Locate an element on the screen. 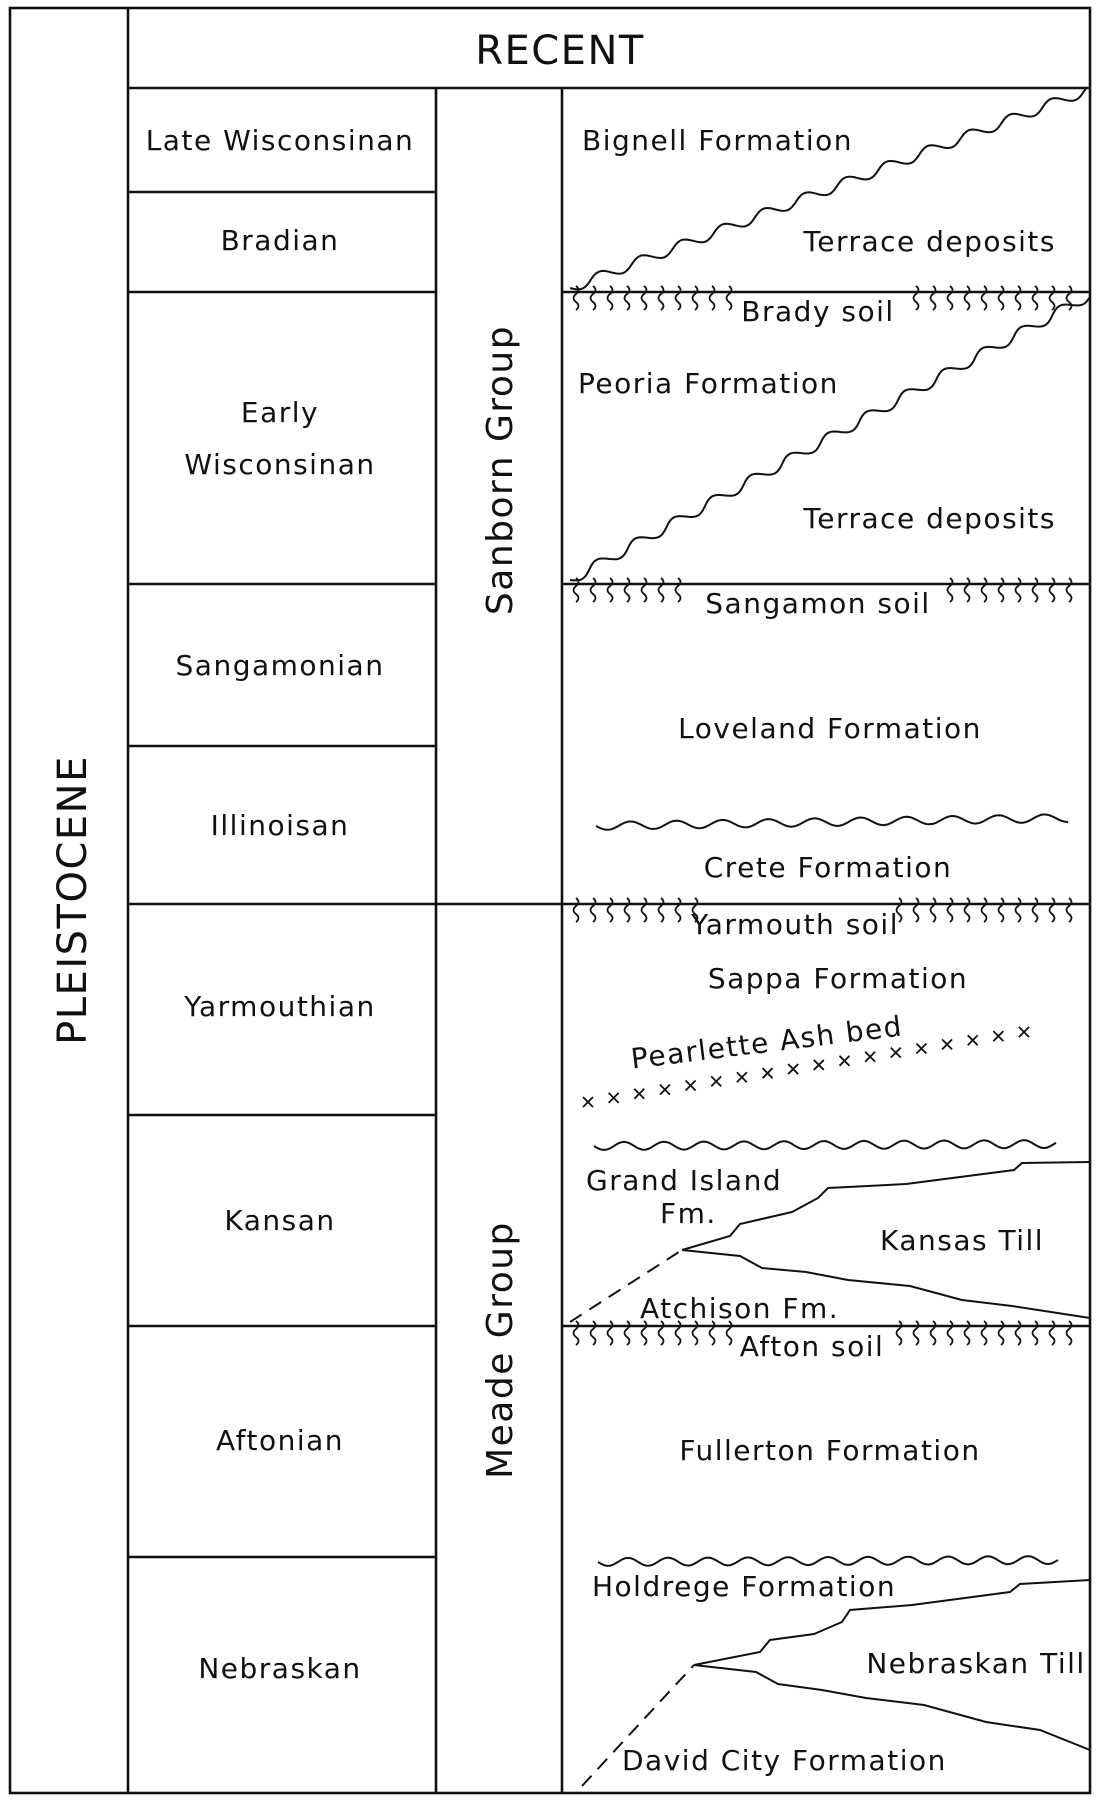 This screenshot has height=1800, width=1100. kansas-till-lower-contact is located at coordinates (886, 1284).